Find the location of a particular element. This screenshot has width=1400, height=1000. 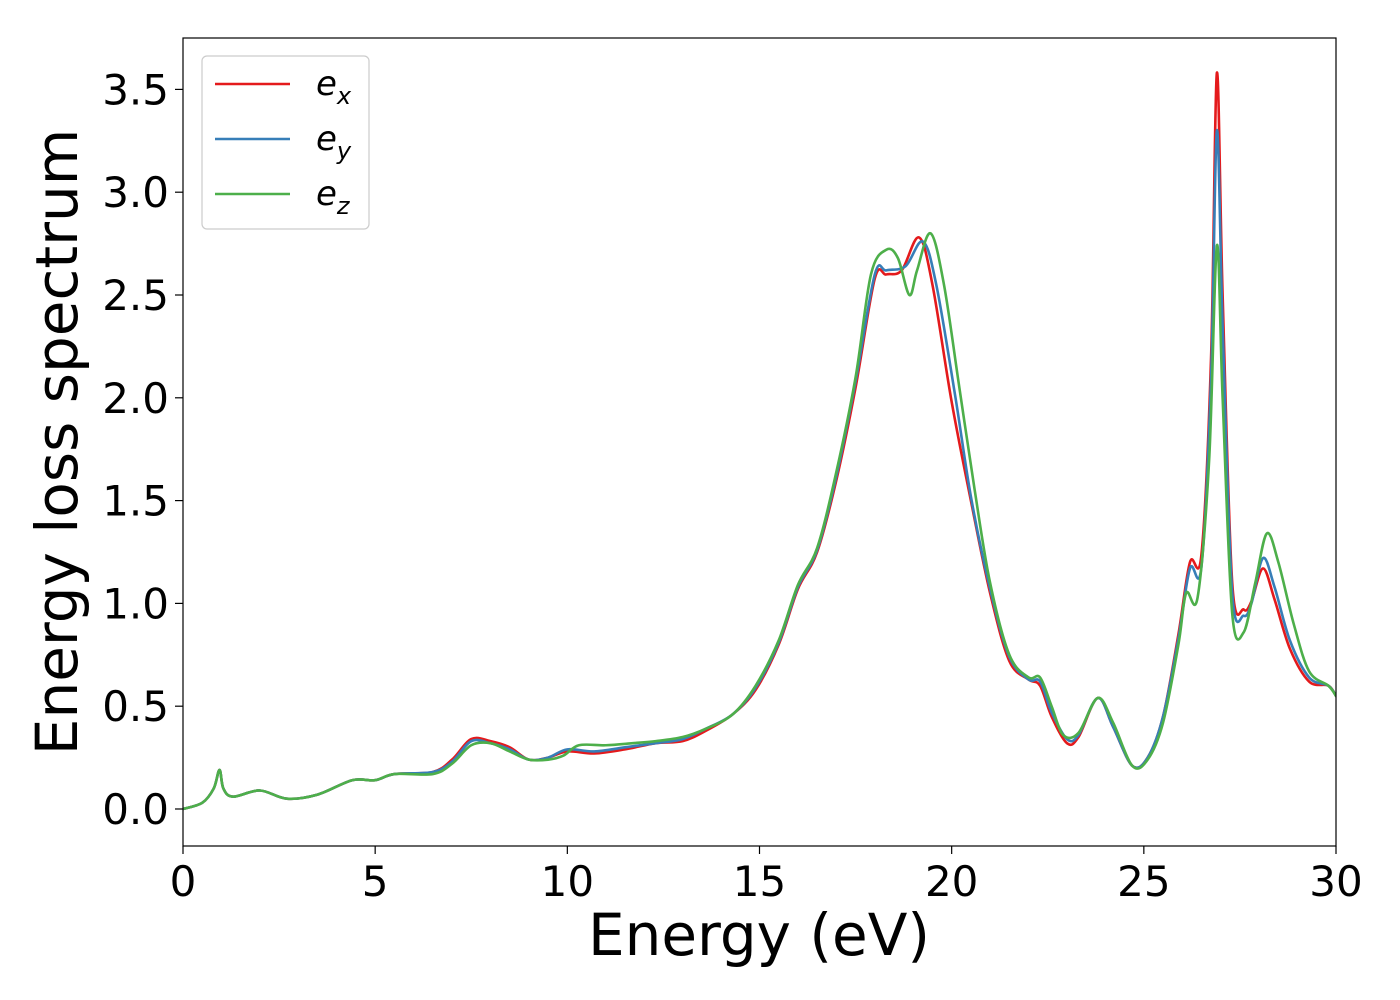

x-axis-label: Energy (eV) is located at coordinates (759, 935).